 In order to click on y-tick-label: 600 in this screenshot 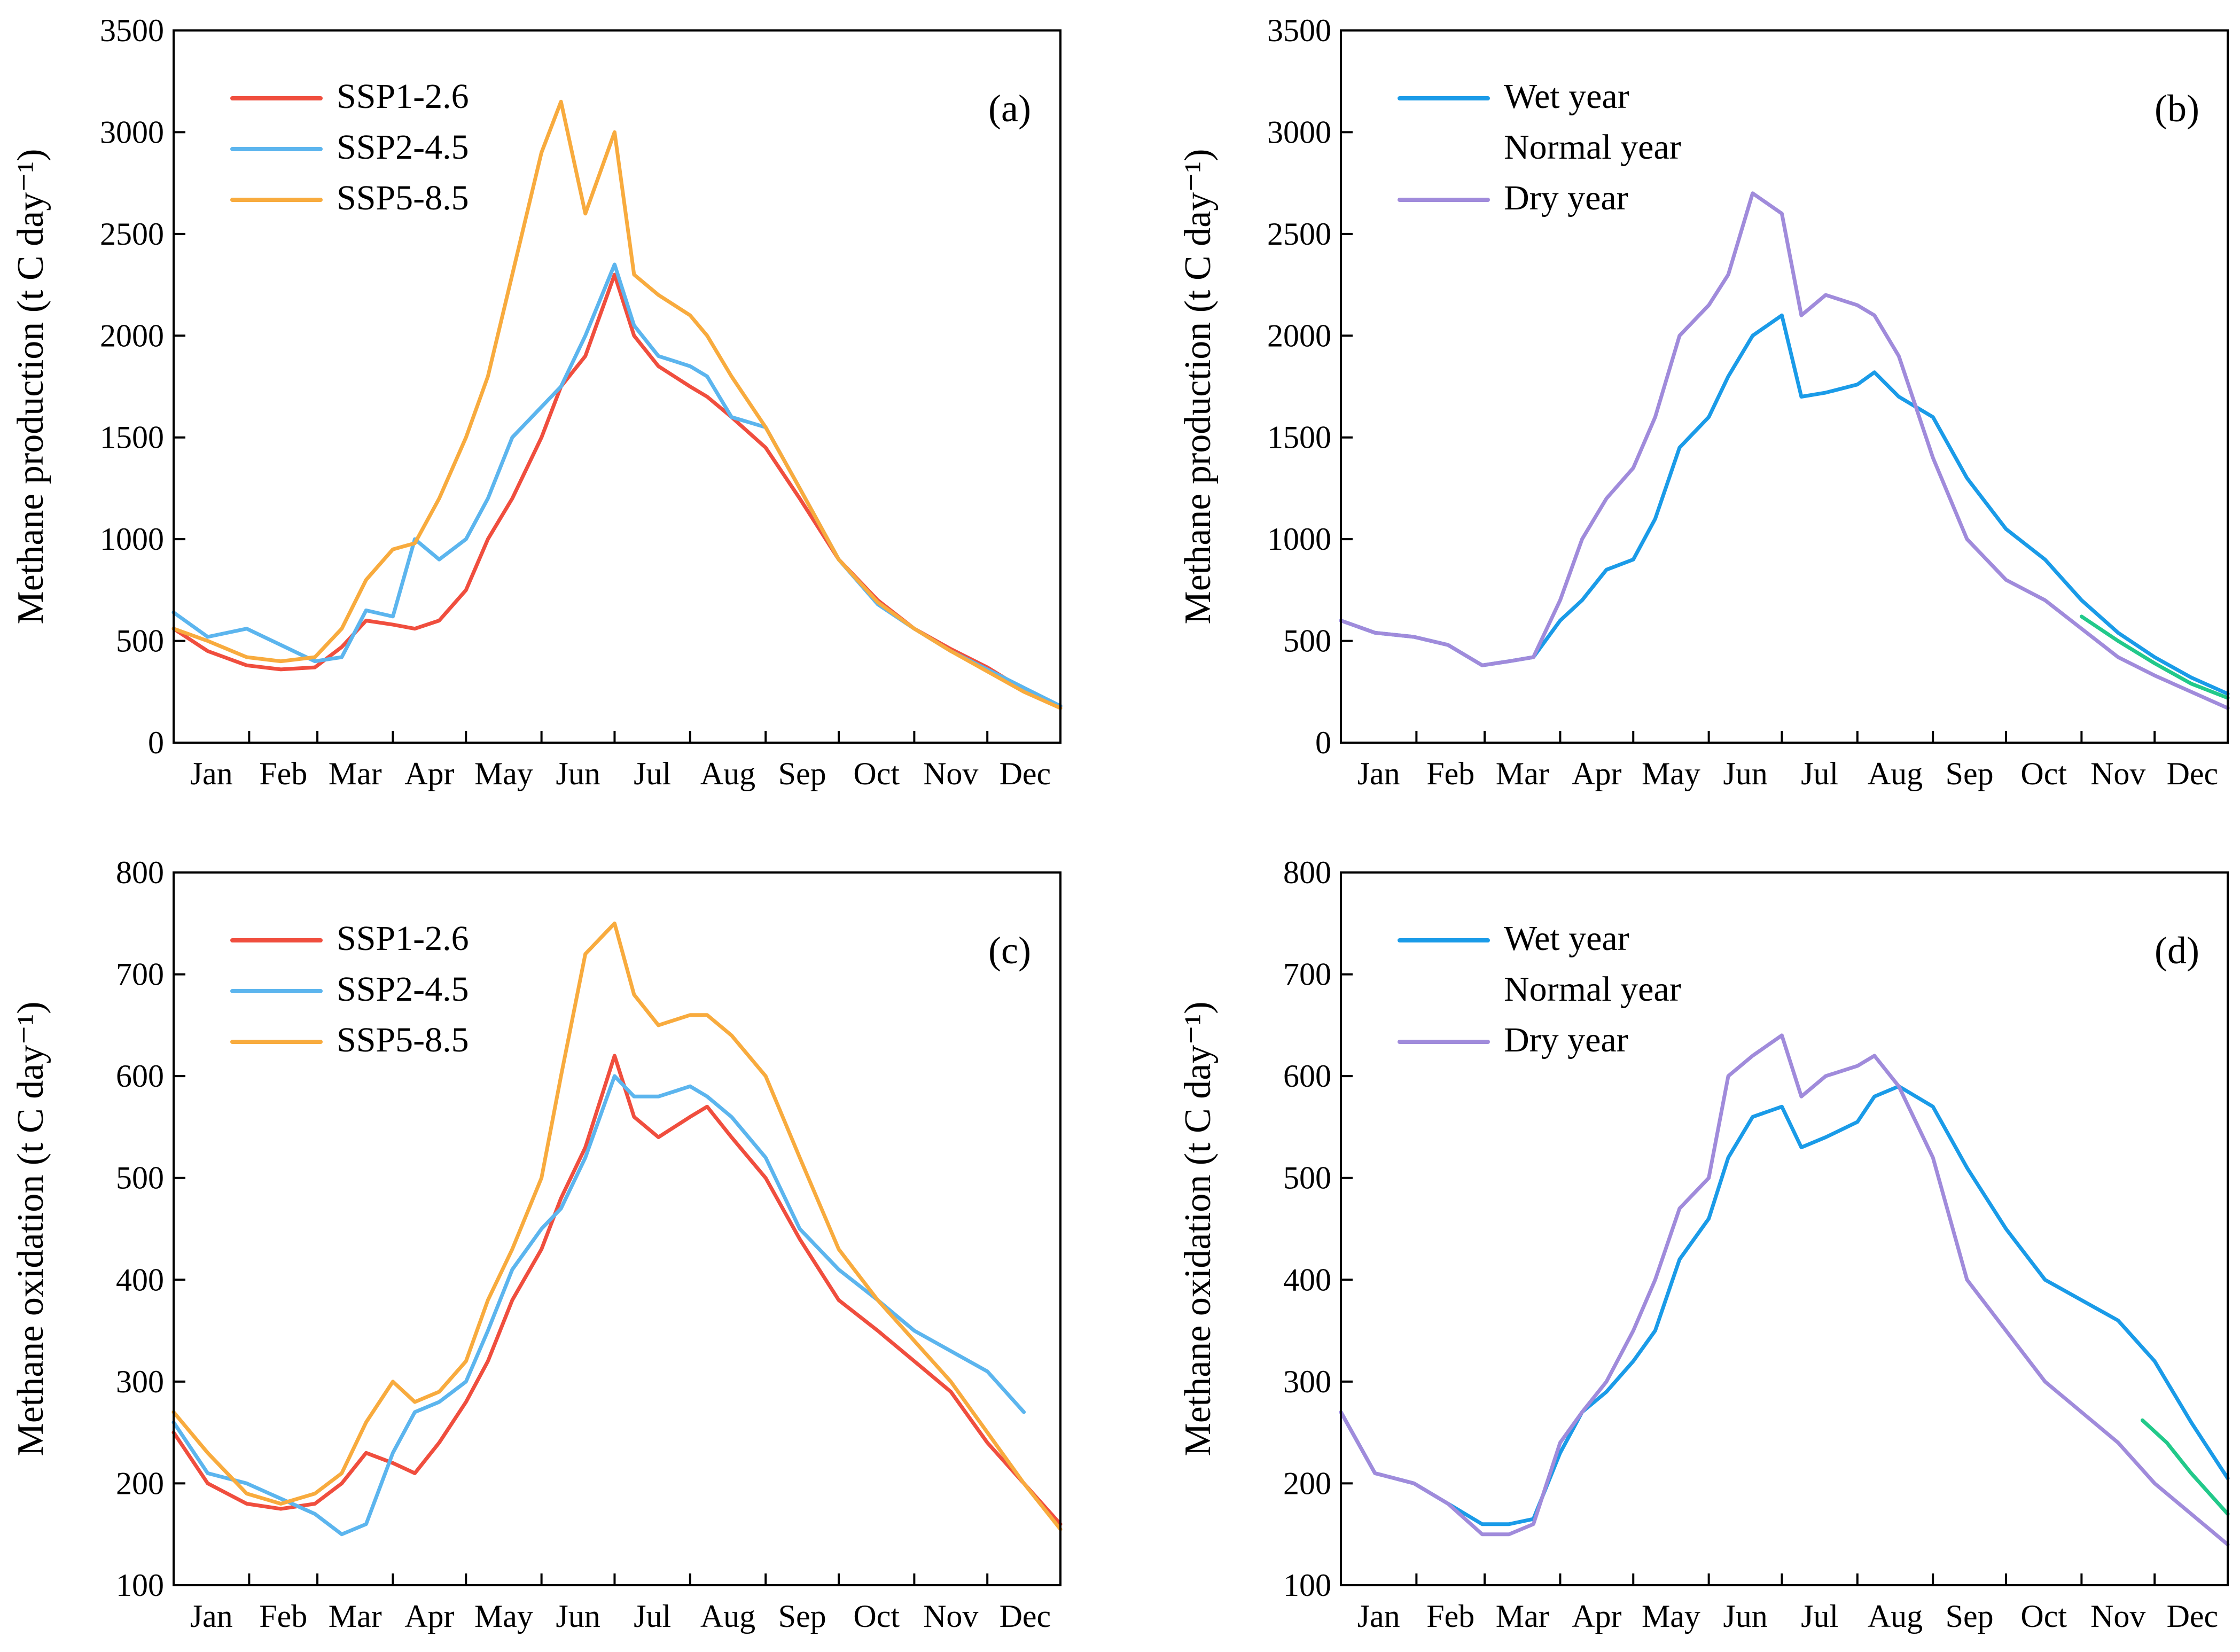, I will do `click(140, 1076)`.